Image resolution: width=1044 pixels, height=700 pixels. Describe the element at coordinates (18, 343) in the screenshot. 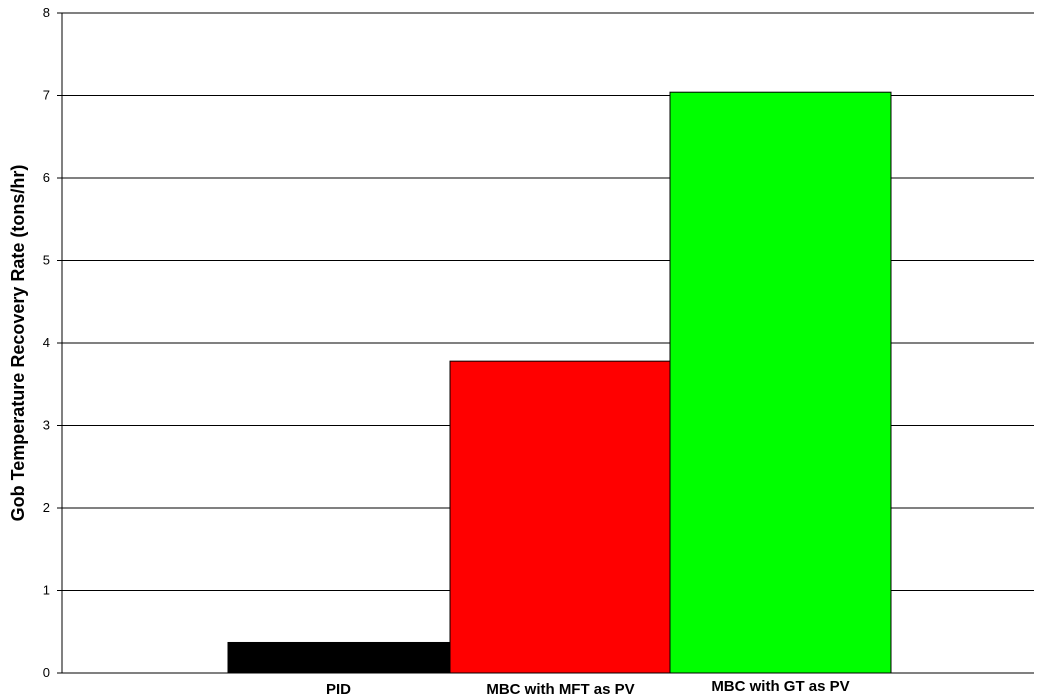

I see `y-axis-title: Gob Temperature Recovery Rate (tons/hr)` at that location.